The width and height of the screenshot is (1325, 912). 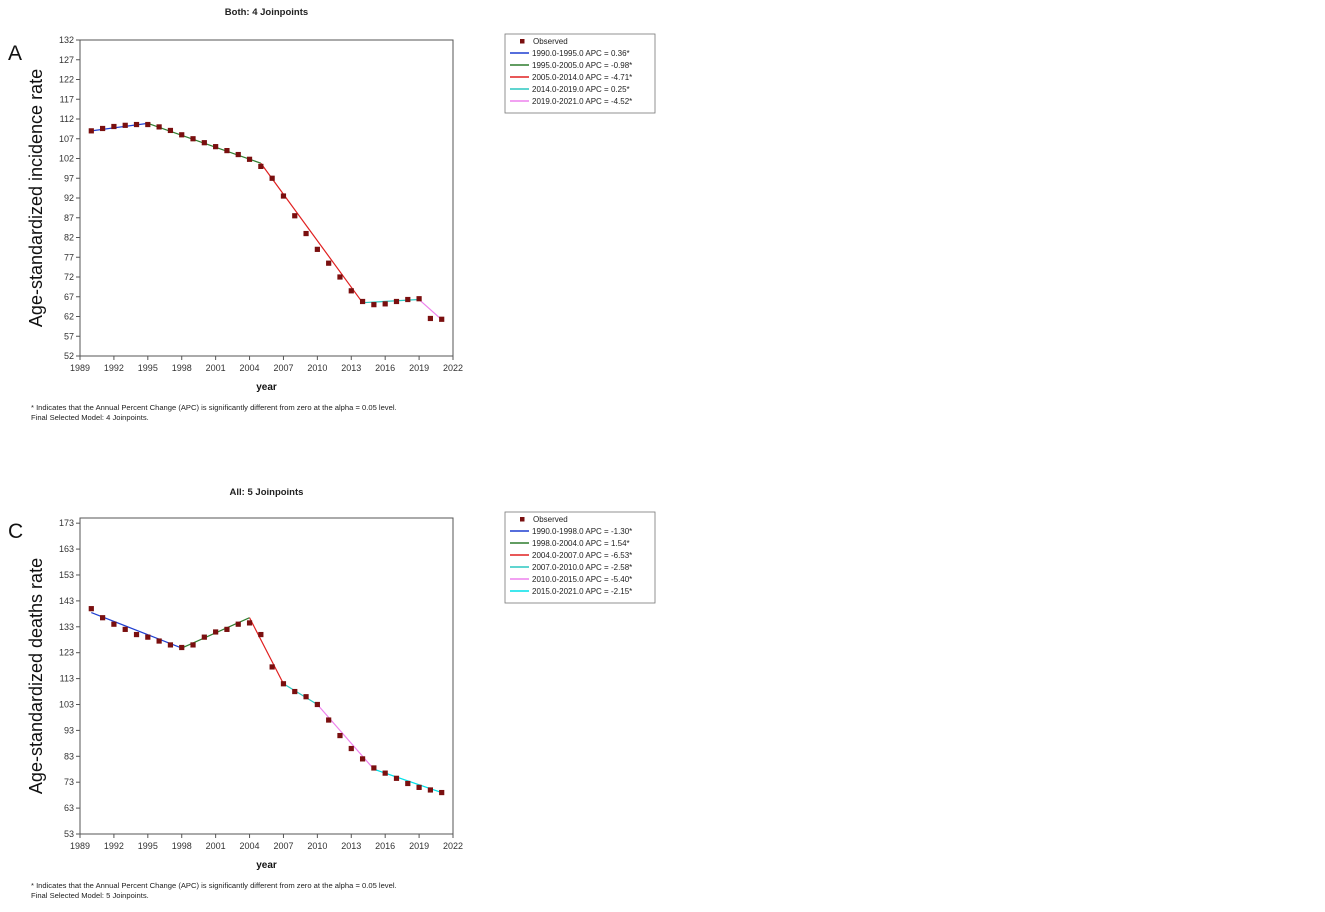 I want to click on y-tick-label: 72, so click(x=69, y=277).